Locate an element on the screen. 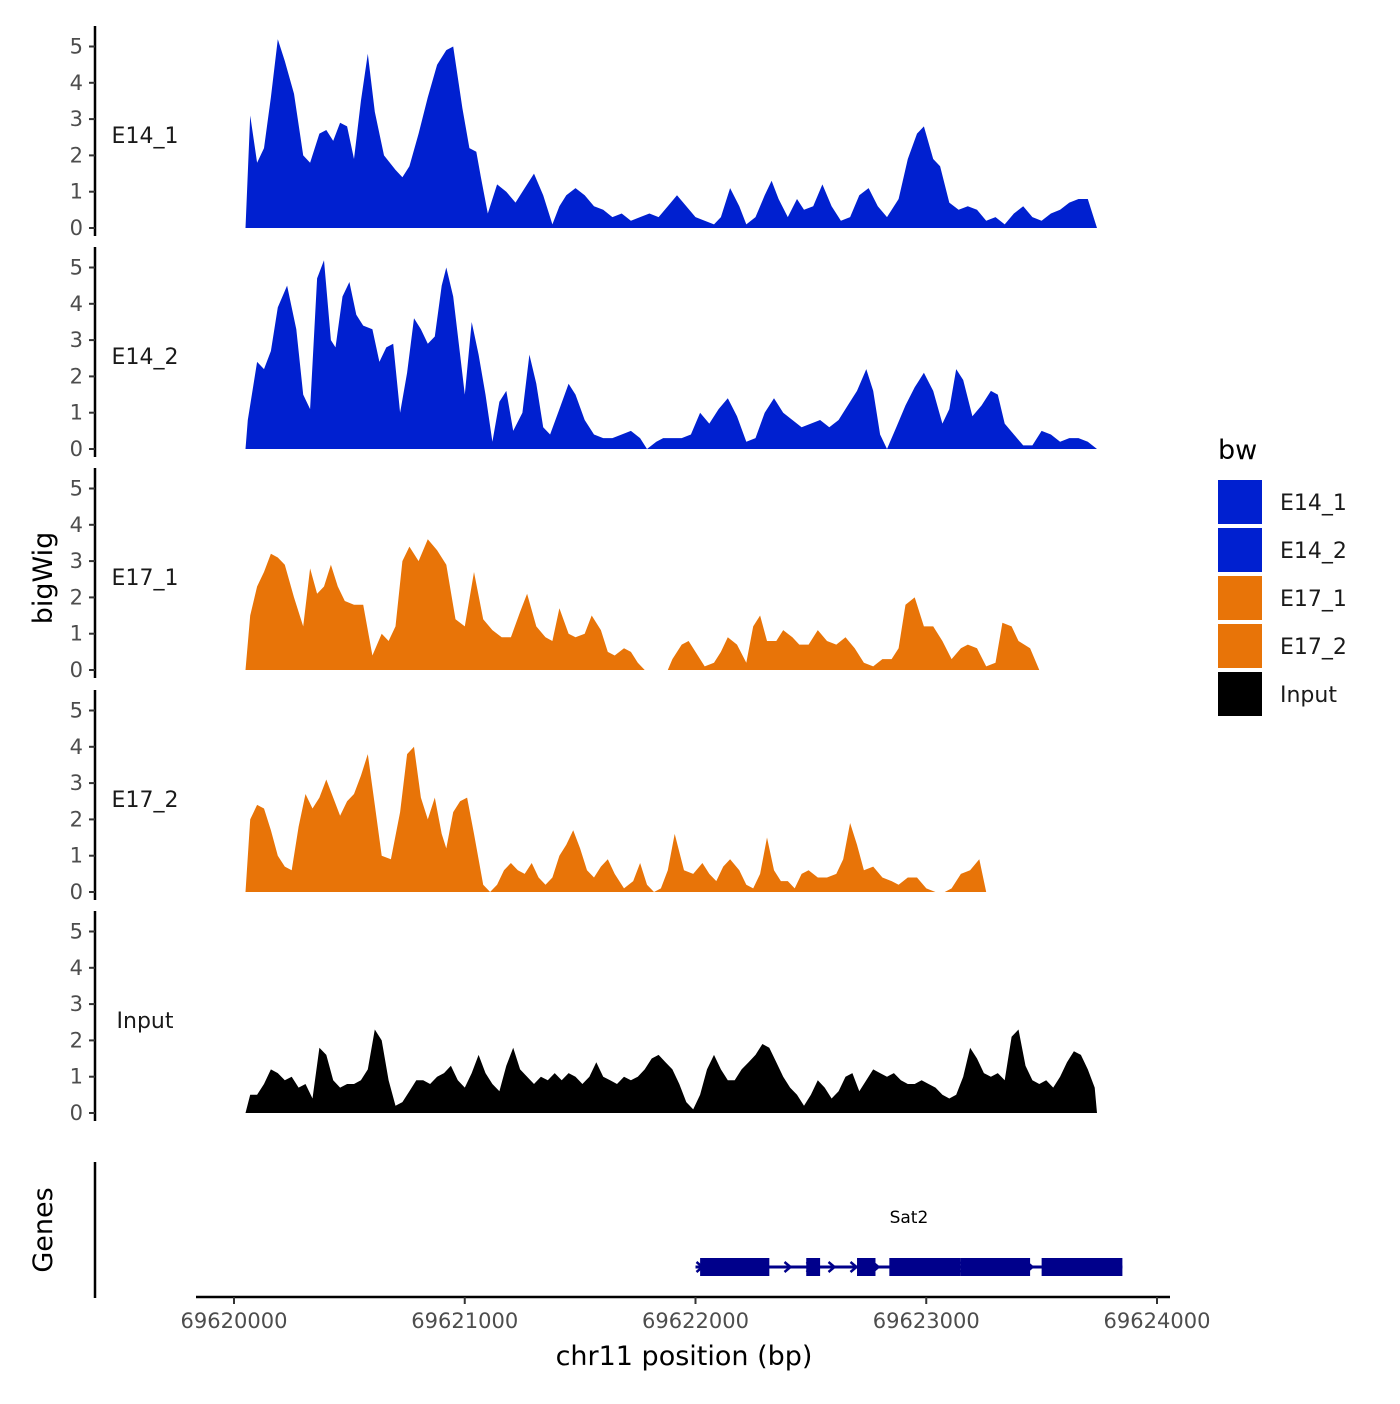 This screenshot has height=1404, width=1400. track-label: E14_2 is located at coordinates (145, 357).